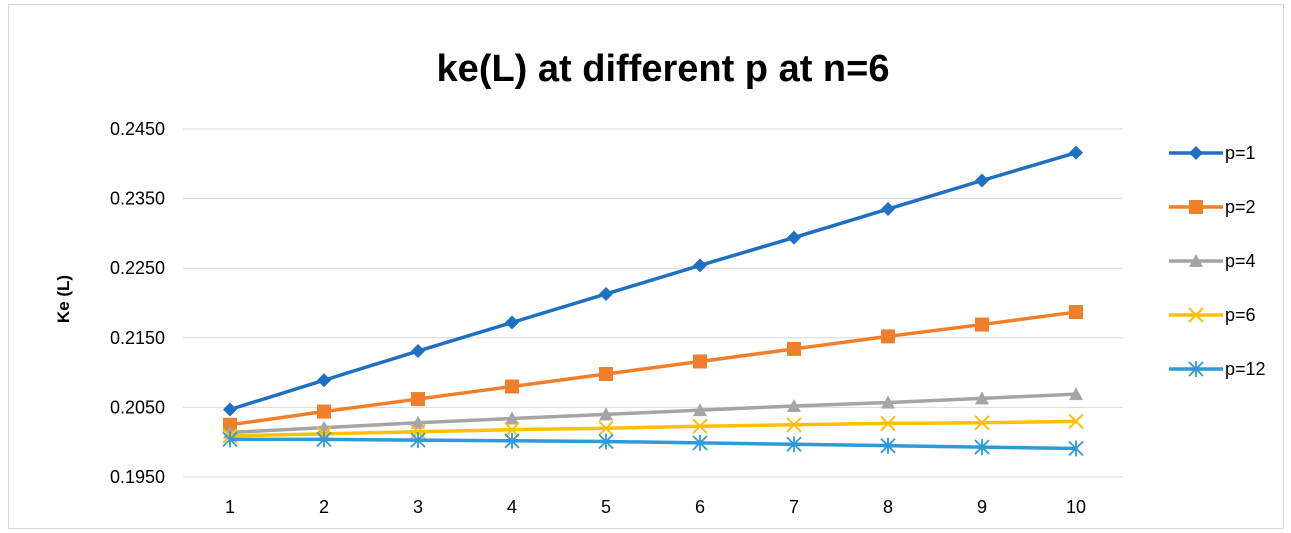 The image size is (1291, 533). Describe the element at coordinates (137, 338) in the screenshot. I see `y-tick-label: 0.2150` at that location.